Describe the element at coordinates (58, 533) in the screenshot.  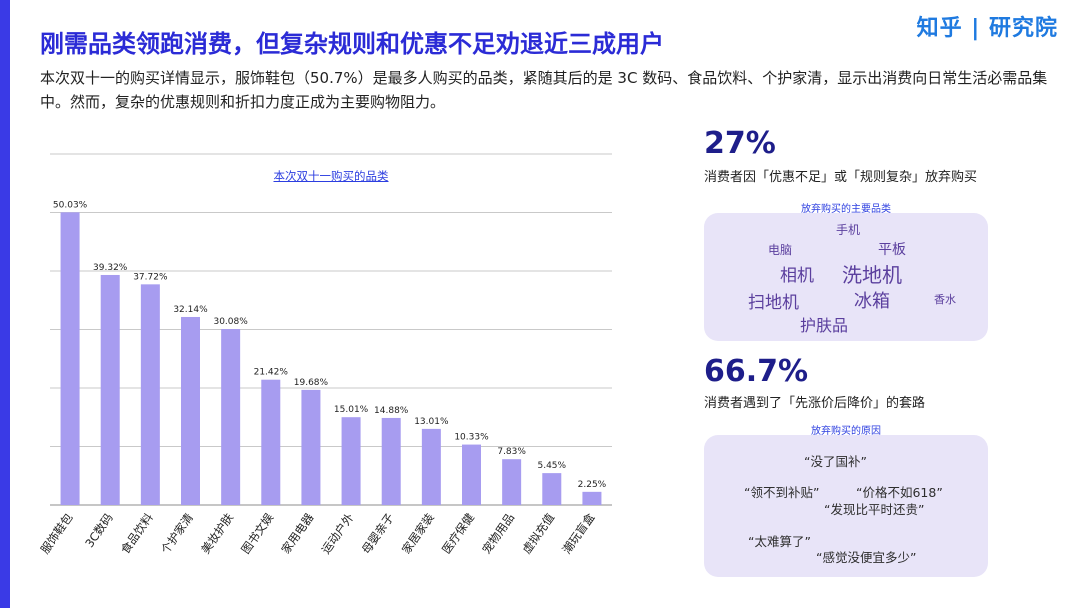
I see `category-tick-label: 服饰鞋包` at that location.